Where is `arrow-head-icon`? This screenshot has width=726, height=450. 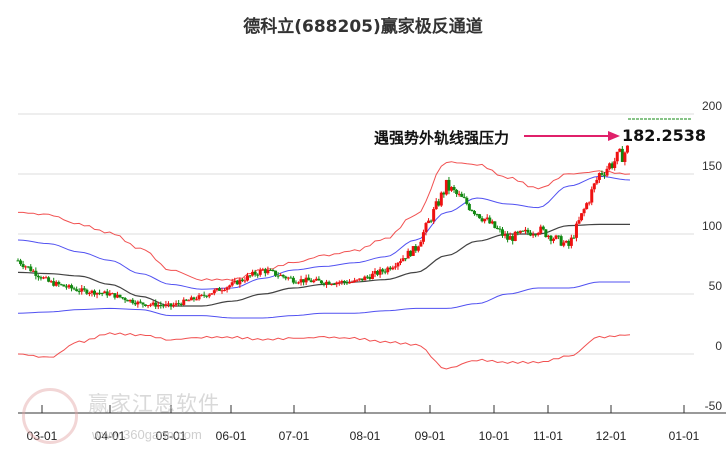 arrow-head-icon is located at coordinates (614, 136).